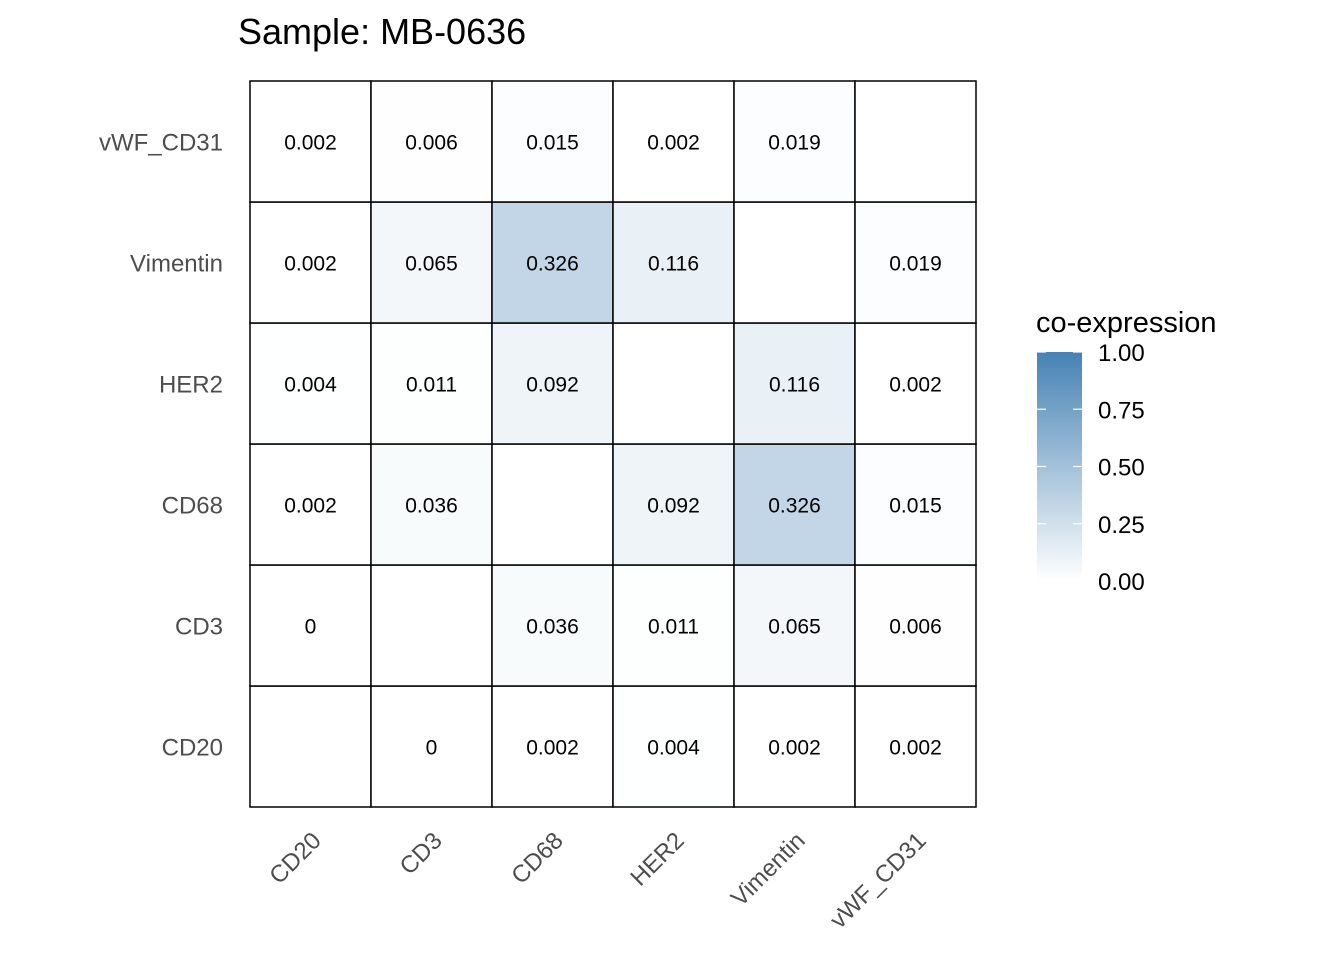 Image resolution: width=1344 pixels, height=965 pixels. I want to click on y-tick-label: CD68, so click(192, 506).